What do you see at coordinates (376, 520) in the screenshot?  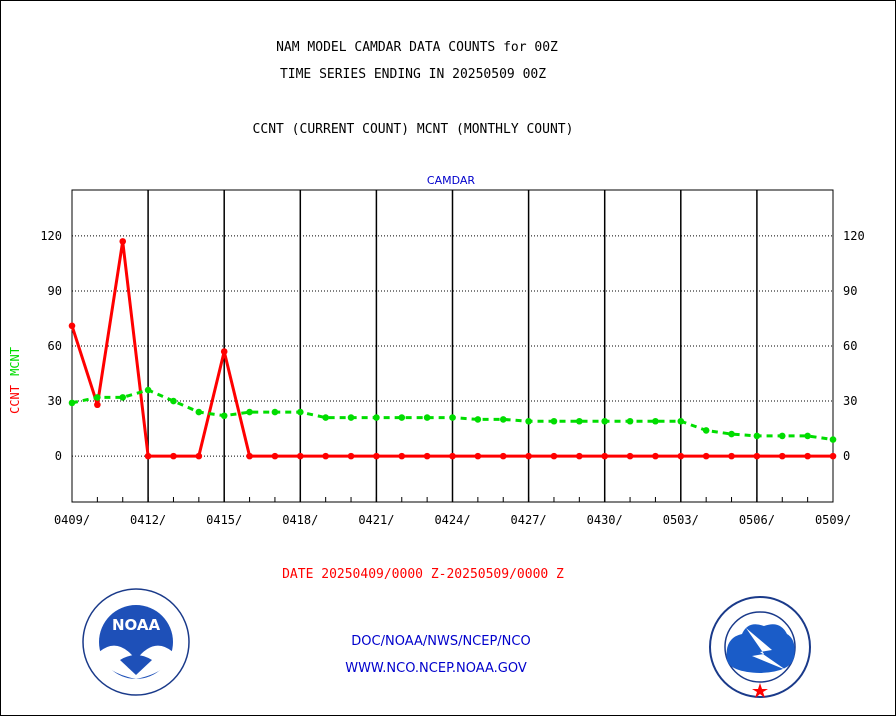 I see `x-tick-label: 0421/` at bounding box center [376, 520].